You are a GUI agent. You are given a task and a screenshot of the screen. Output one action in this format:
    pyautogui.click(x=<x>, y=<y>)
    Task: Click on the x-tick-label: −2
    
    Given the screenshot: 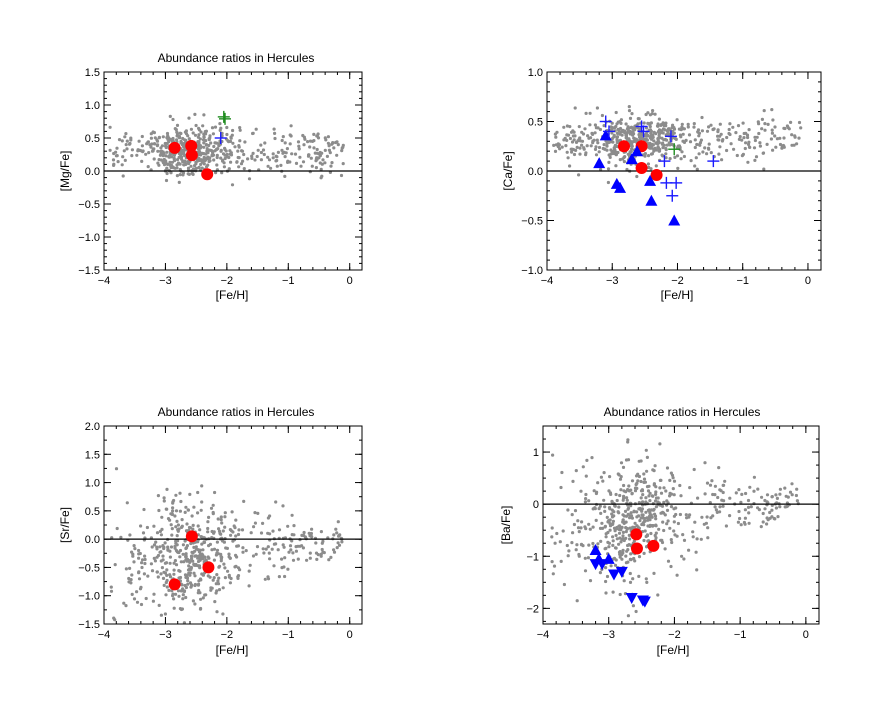 What is the action you would take?
    pyautogui.click(x=227, y=281)
    